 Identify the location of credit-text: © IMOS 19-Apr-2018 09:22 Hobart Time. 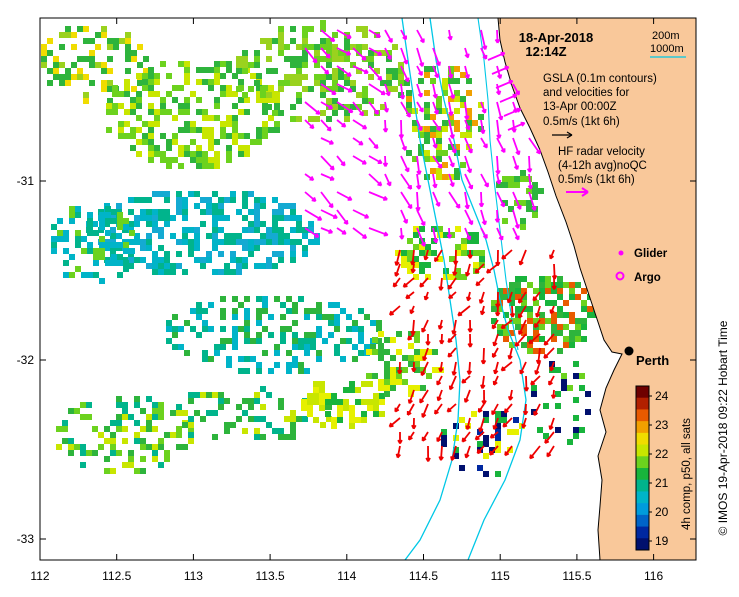
(723, 427).